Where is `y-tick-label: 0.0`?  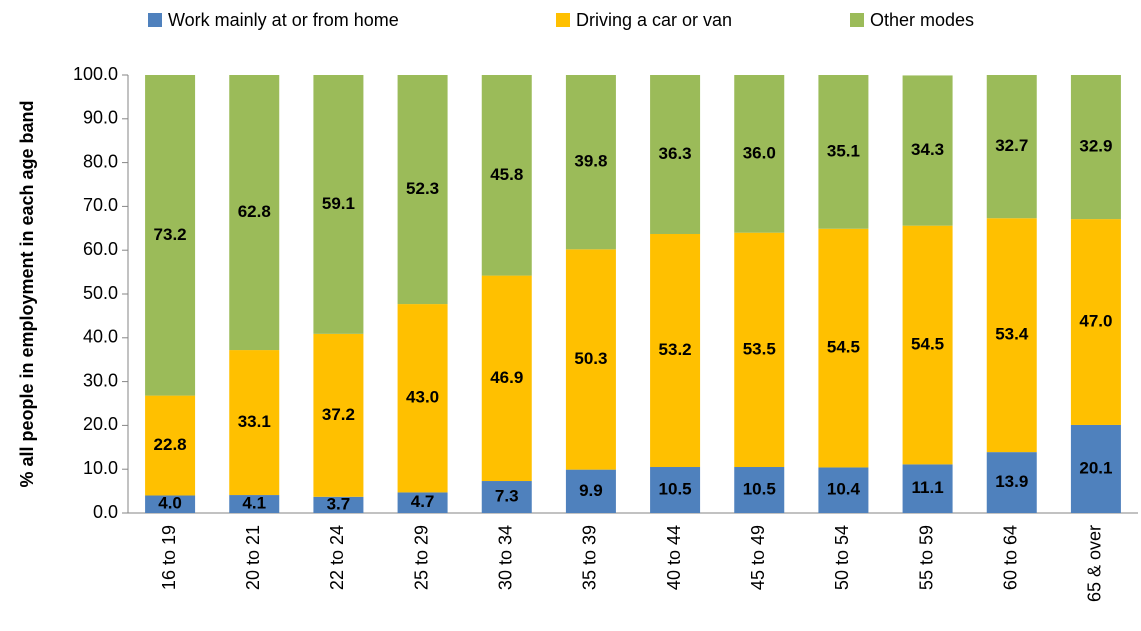 y-tick-label: 0.0 is located at coordinates (105, 512).